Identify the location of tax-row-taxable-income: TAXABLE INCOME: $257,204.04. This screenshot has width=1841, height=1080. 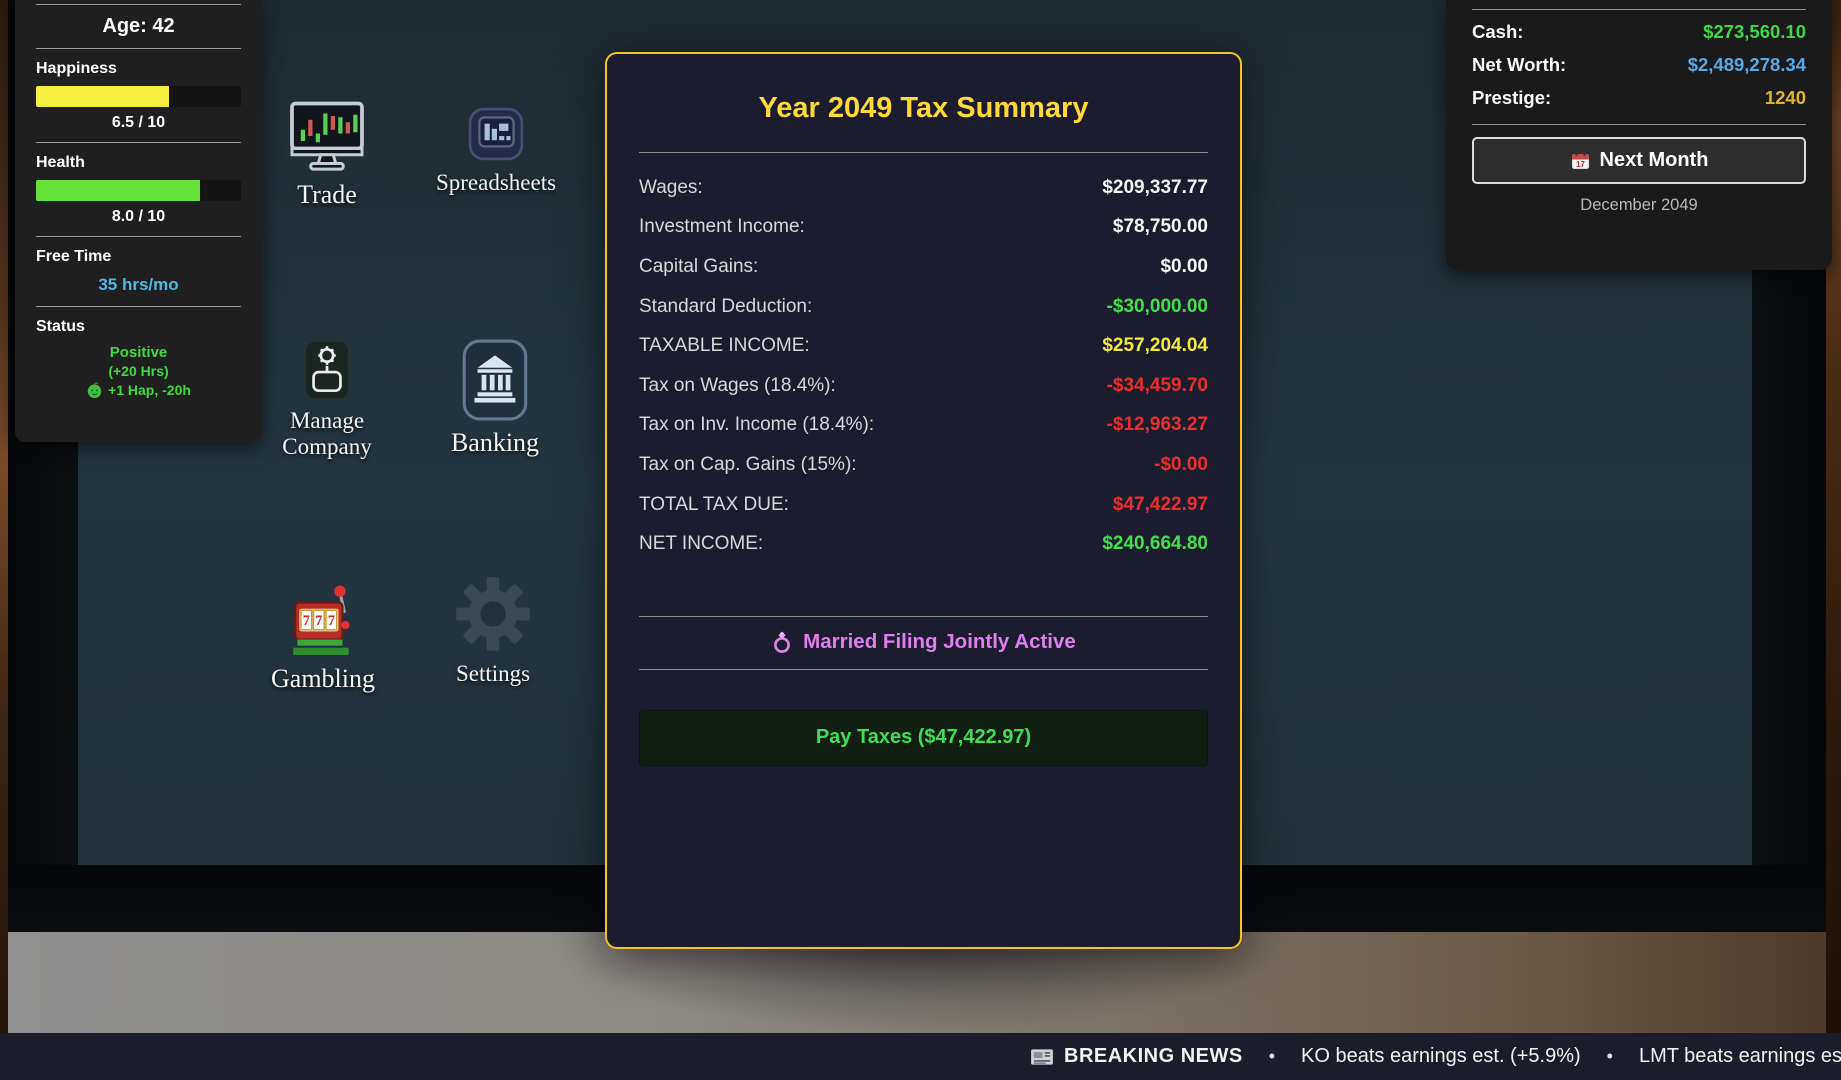
(923, 346).